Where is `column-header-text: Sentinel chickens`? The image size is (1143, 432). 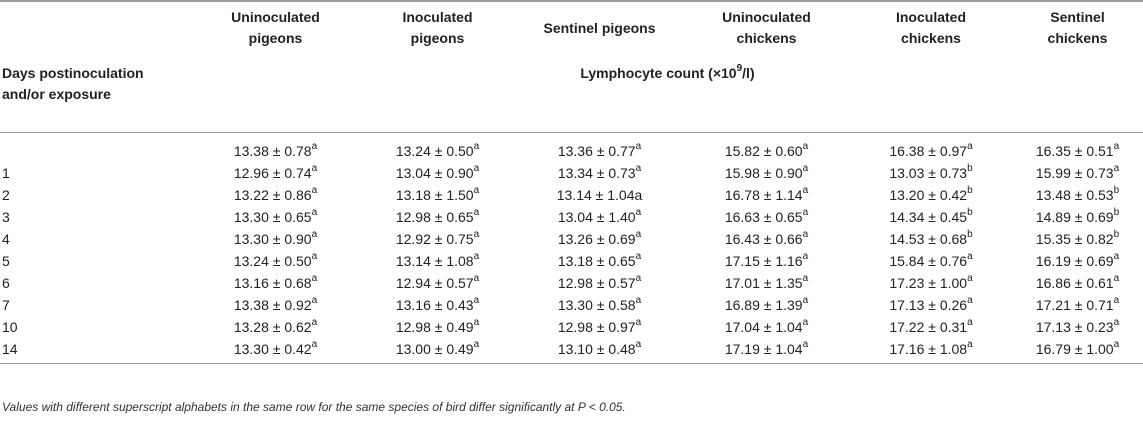
column-header-text: Sentinel chickens is located at coordinates (1077, 27).